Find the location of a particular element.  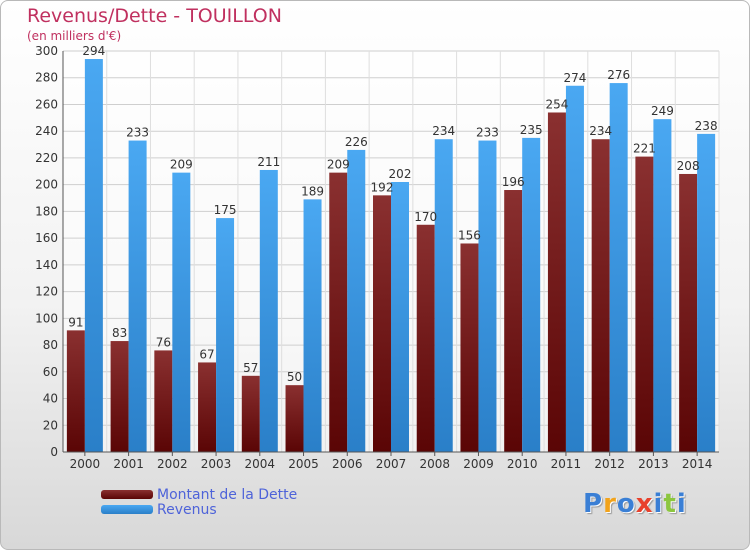

data-label-dette: 67 is located at coordinates (206, 354).